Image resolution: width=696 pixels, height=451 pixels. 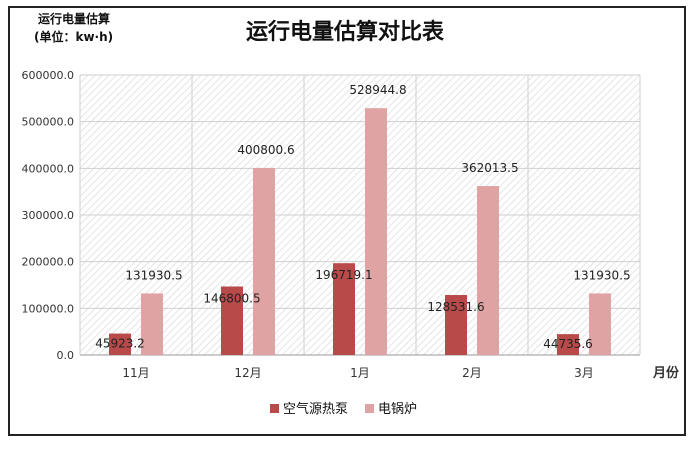 I want to click on legend-item: 电锅炉, so click(x=391, y=409).